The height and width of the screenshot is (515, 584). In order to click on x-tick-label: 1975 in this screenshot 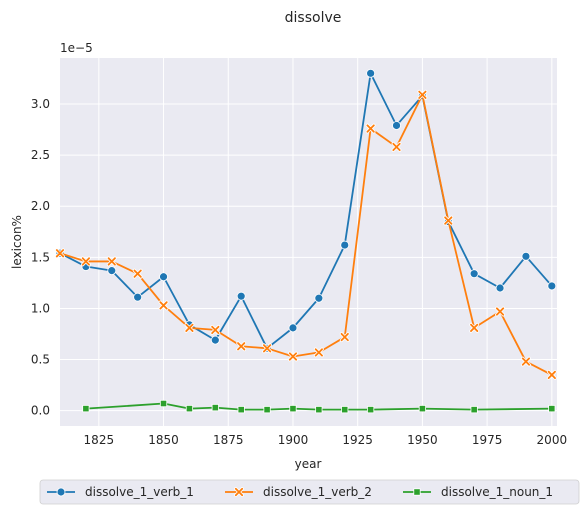, I will do `click(487, 440)`.